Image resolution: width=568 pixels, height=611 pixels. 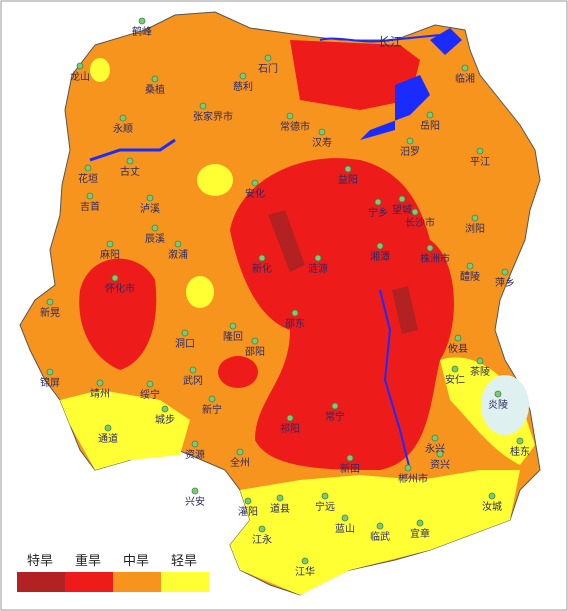 What do you see at coordinates (280, 508) in the screenshot?
I see `place-label: 道县` at bounding box center [280, 508].